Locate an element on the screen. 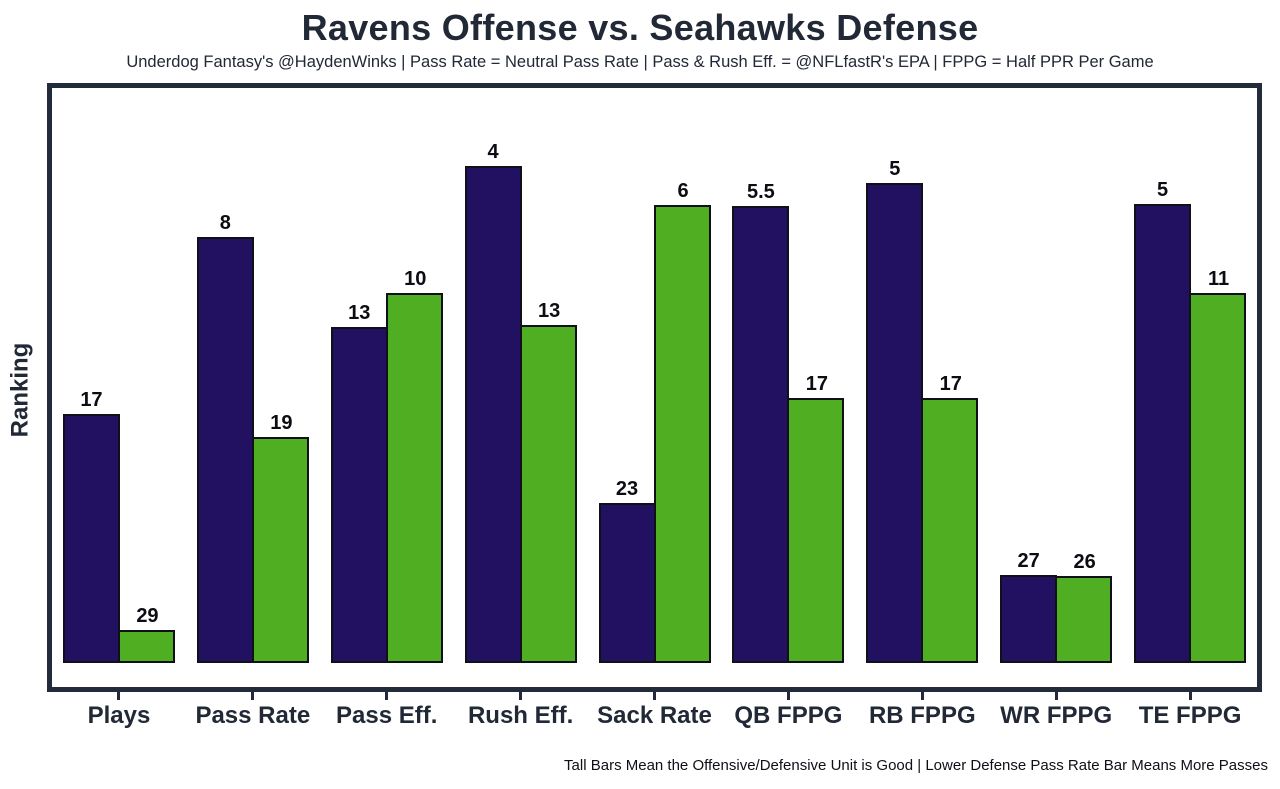  bar-group-rush-eff: 4 13 is located at coordinates (521, 402).